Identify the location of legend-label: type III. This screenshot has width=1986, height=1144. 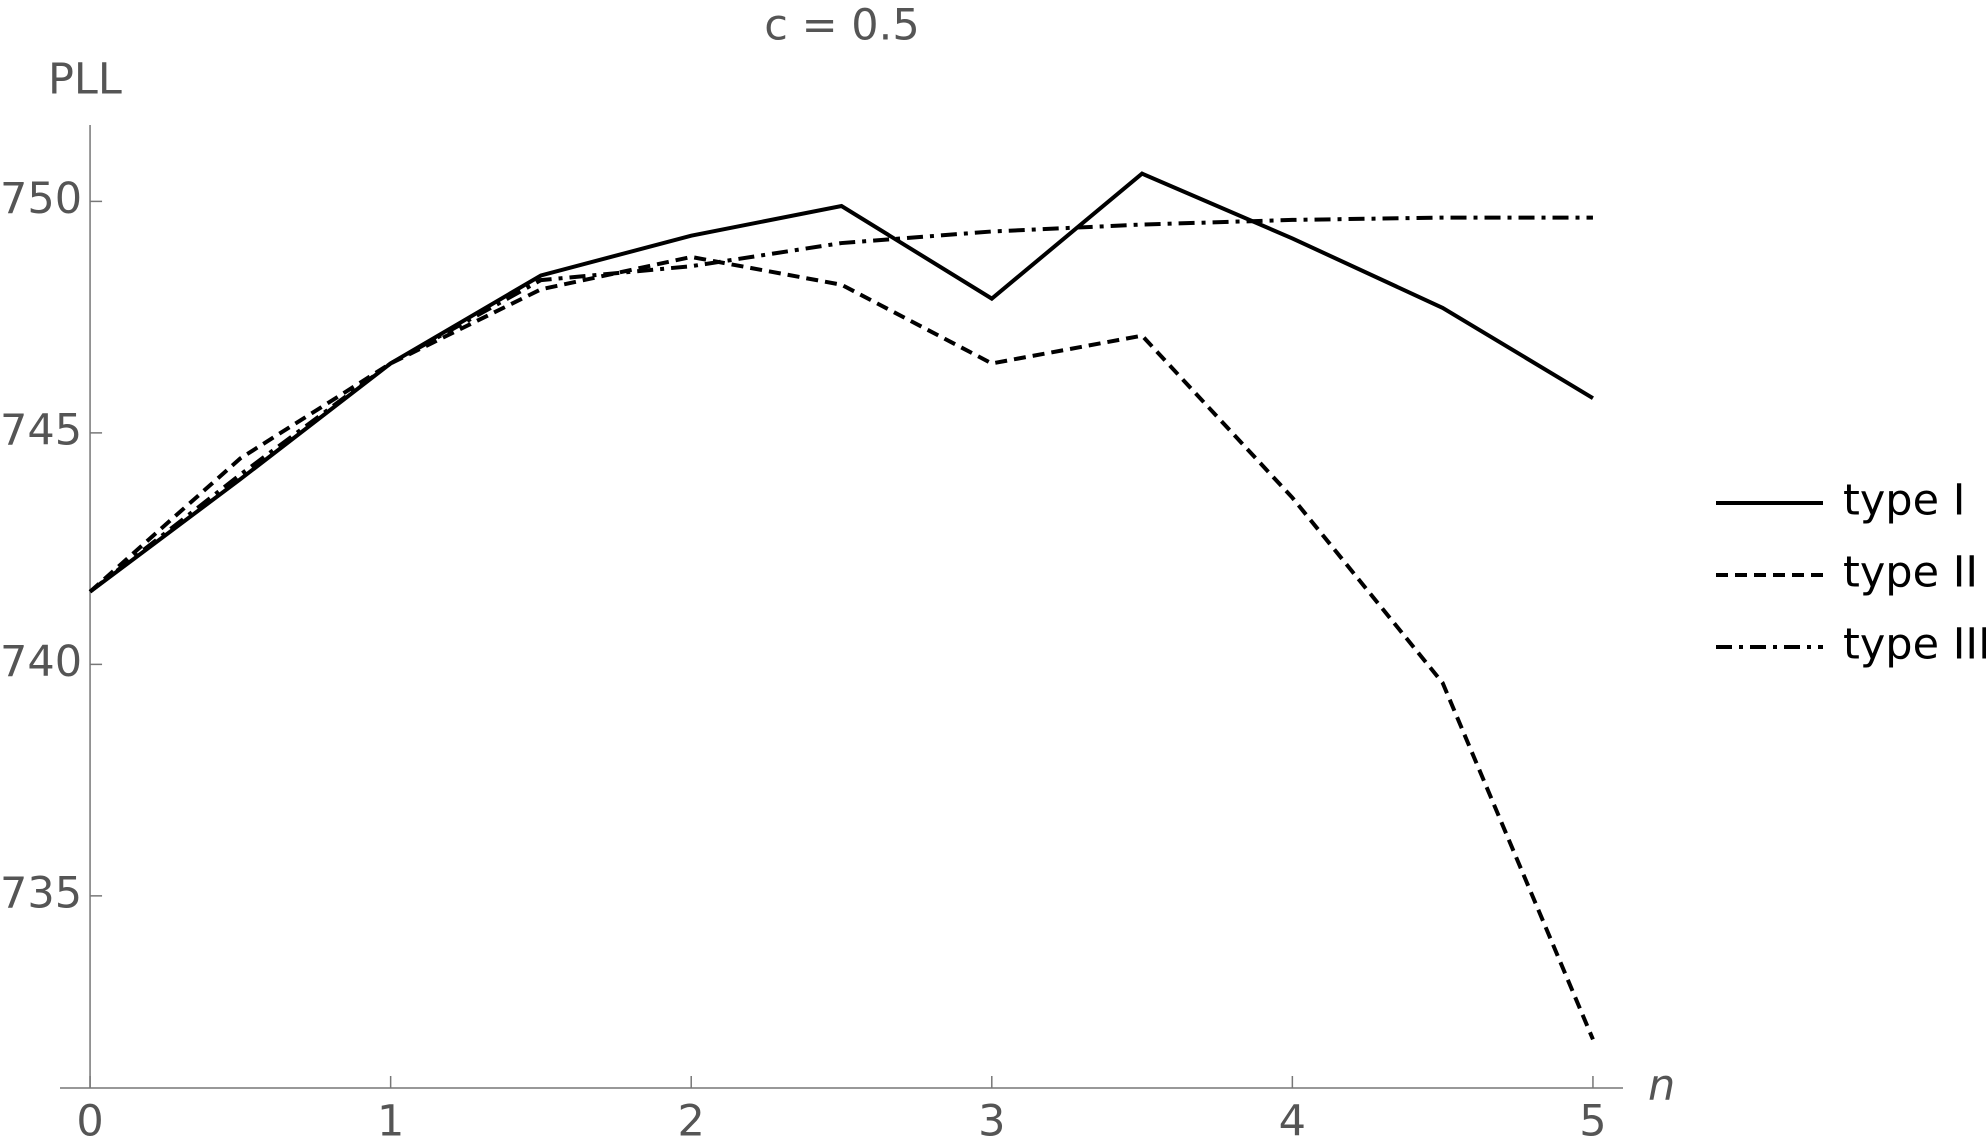
(1914, 645).